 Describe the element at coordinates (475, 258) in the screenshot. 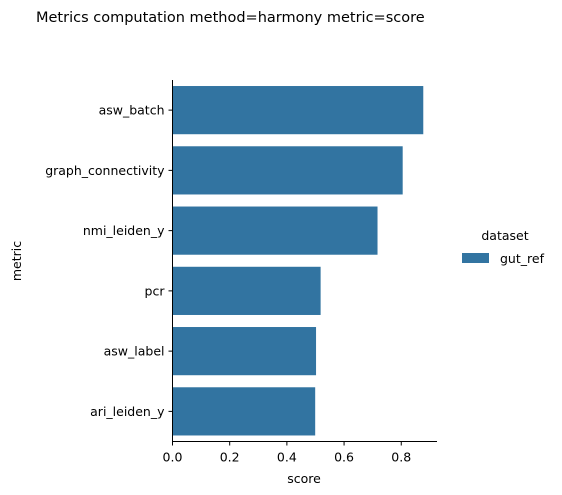

I see `legend-swatch-gut-ref` at that location.